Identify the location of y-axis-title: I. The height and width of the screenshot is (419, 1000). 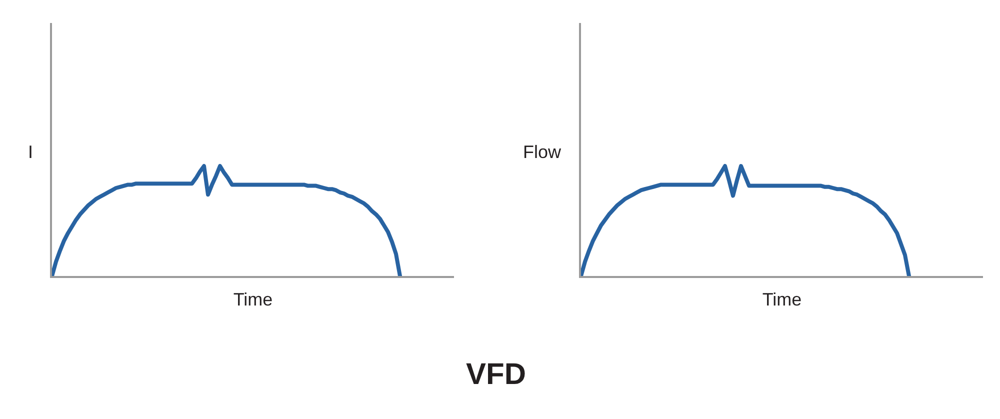
(31, 152).